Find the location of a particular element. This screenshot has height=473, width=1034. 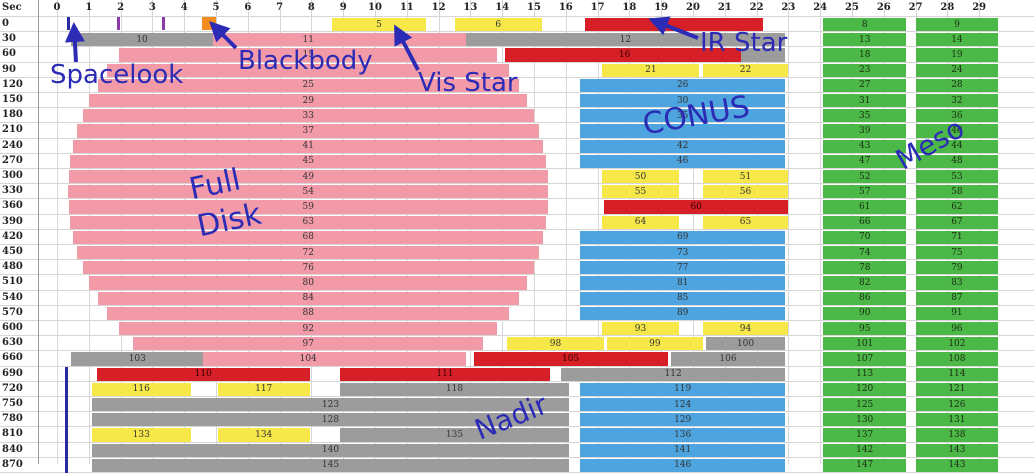

row-time-label: 630 is located at coordinates (12, 343).